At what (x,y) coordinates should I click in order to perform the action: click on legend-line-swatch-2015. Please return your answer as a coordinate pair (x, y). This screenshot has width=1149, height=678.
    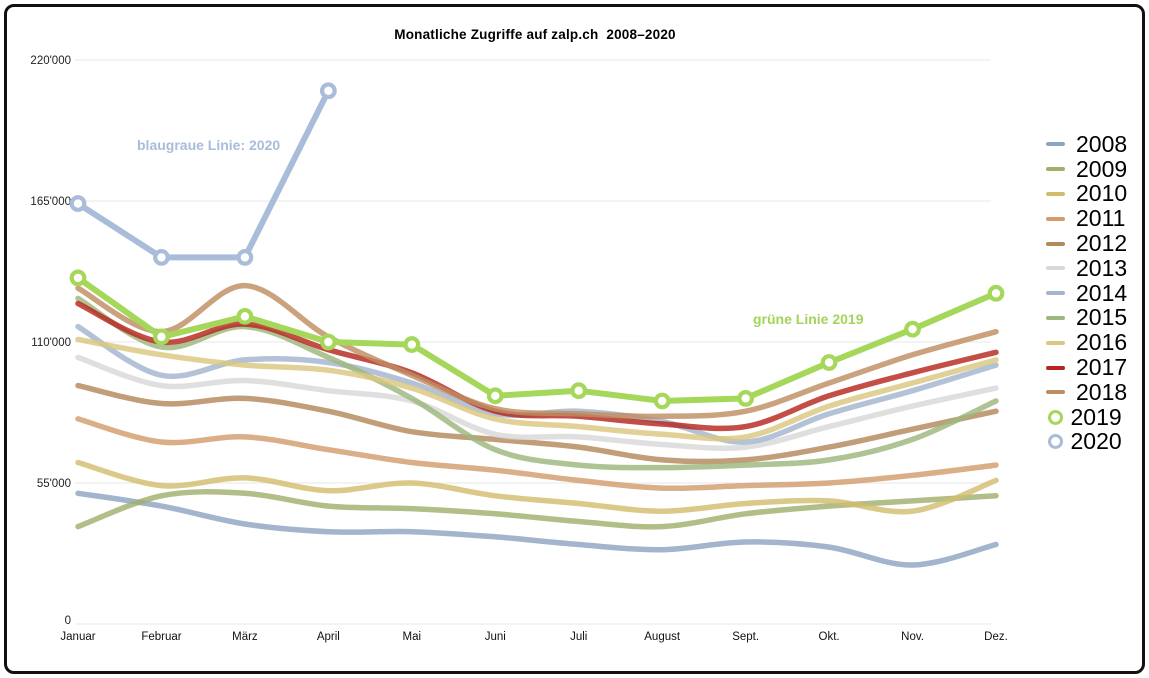
    Looking at the image, I should click on (1055, 317).